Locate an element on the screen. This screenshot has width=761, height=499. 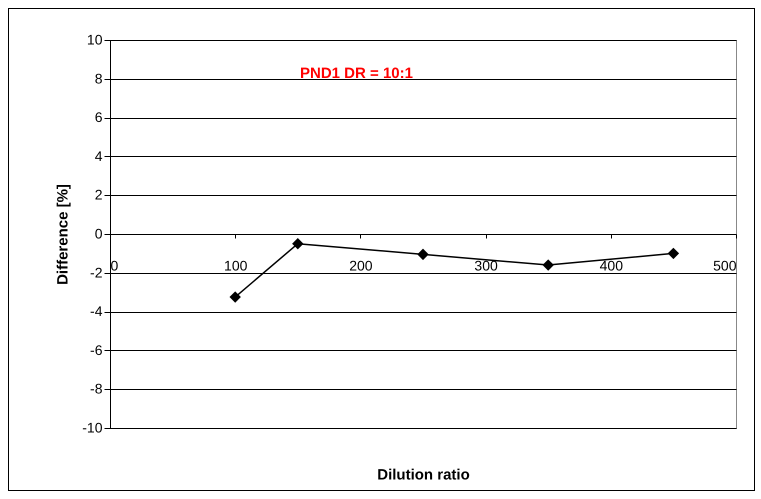
y-tick-label: -2 is located at coordinates (96, 272).